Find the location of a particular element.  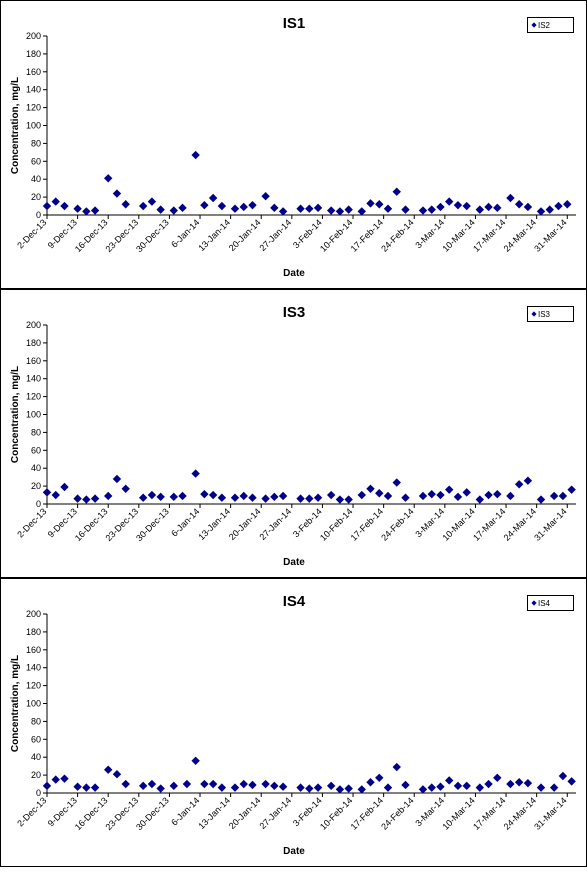

y-tick-label: 0 is located at coordinates (38, 215).